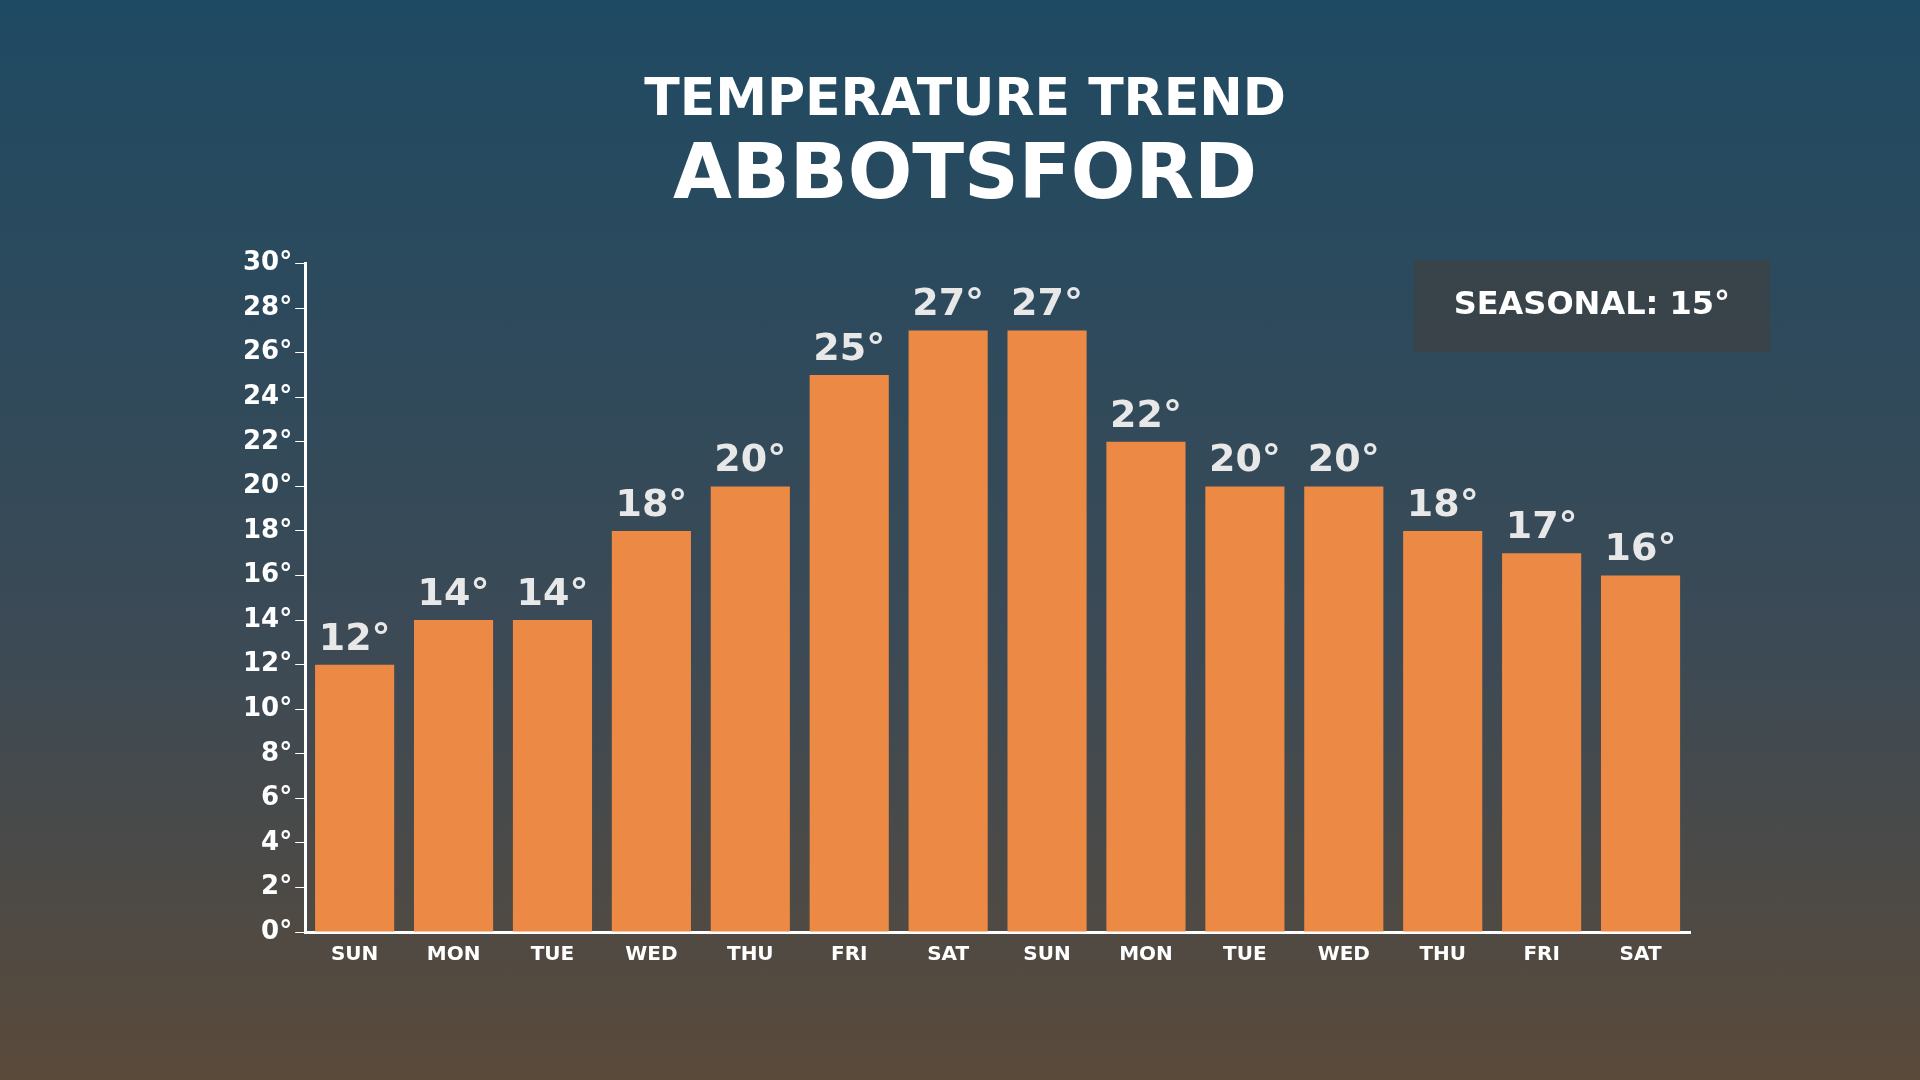  Describe the element at coordinates (267, 484) in the screenshot. I see `y-tick-label: 20°` at that location.